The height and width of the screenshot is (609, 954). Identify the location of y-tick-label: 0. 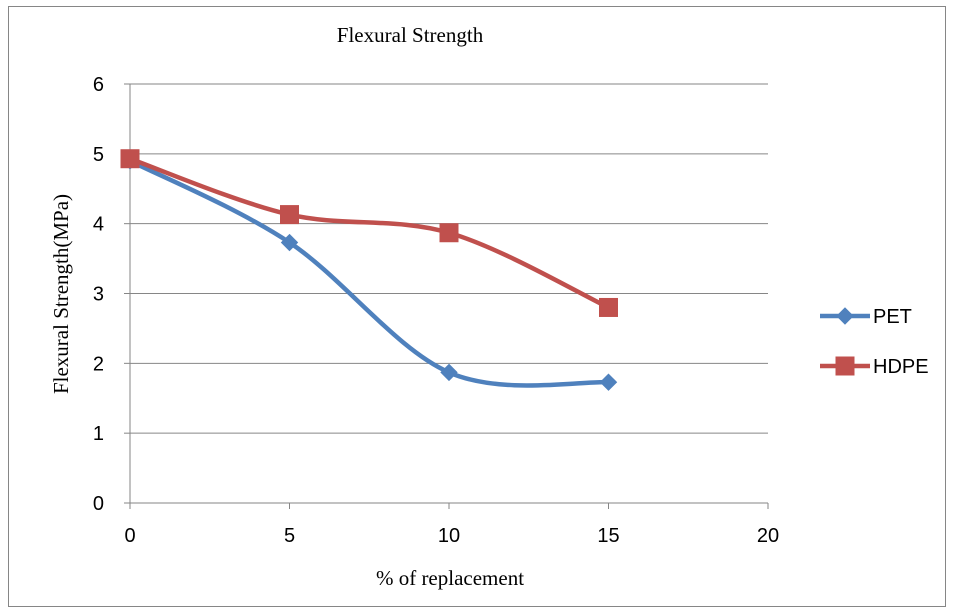
(98, 504).